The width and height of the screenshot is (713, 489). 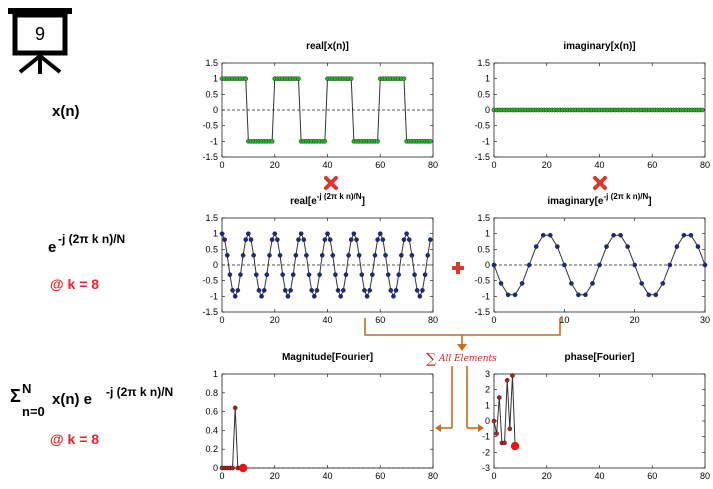 What do you see at coordinates (705, 320) in the screenshot?
I see `x-tick-label: 30` at bounding box center [705, 320].